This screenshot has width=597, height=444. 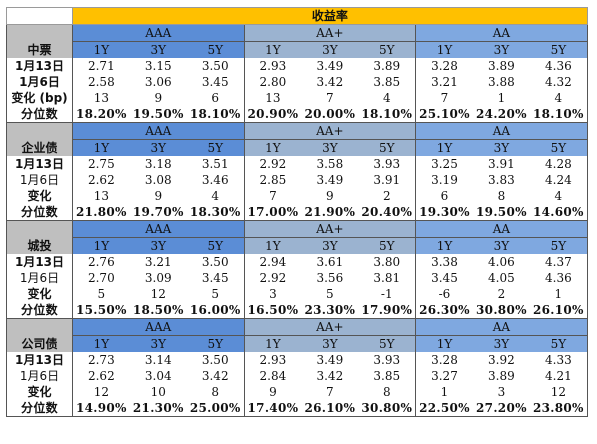 I want to click on value-cell: 19.50%, so click(x=158, y=114).